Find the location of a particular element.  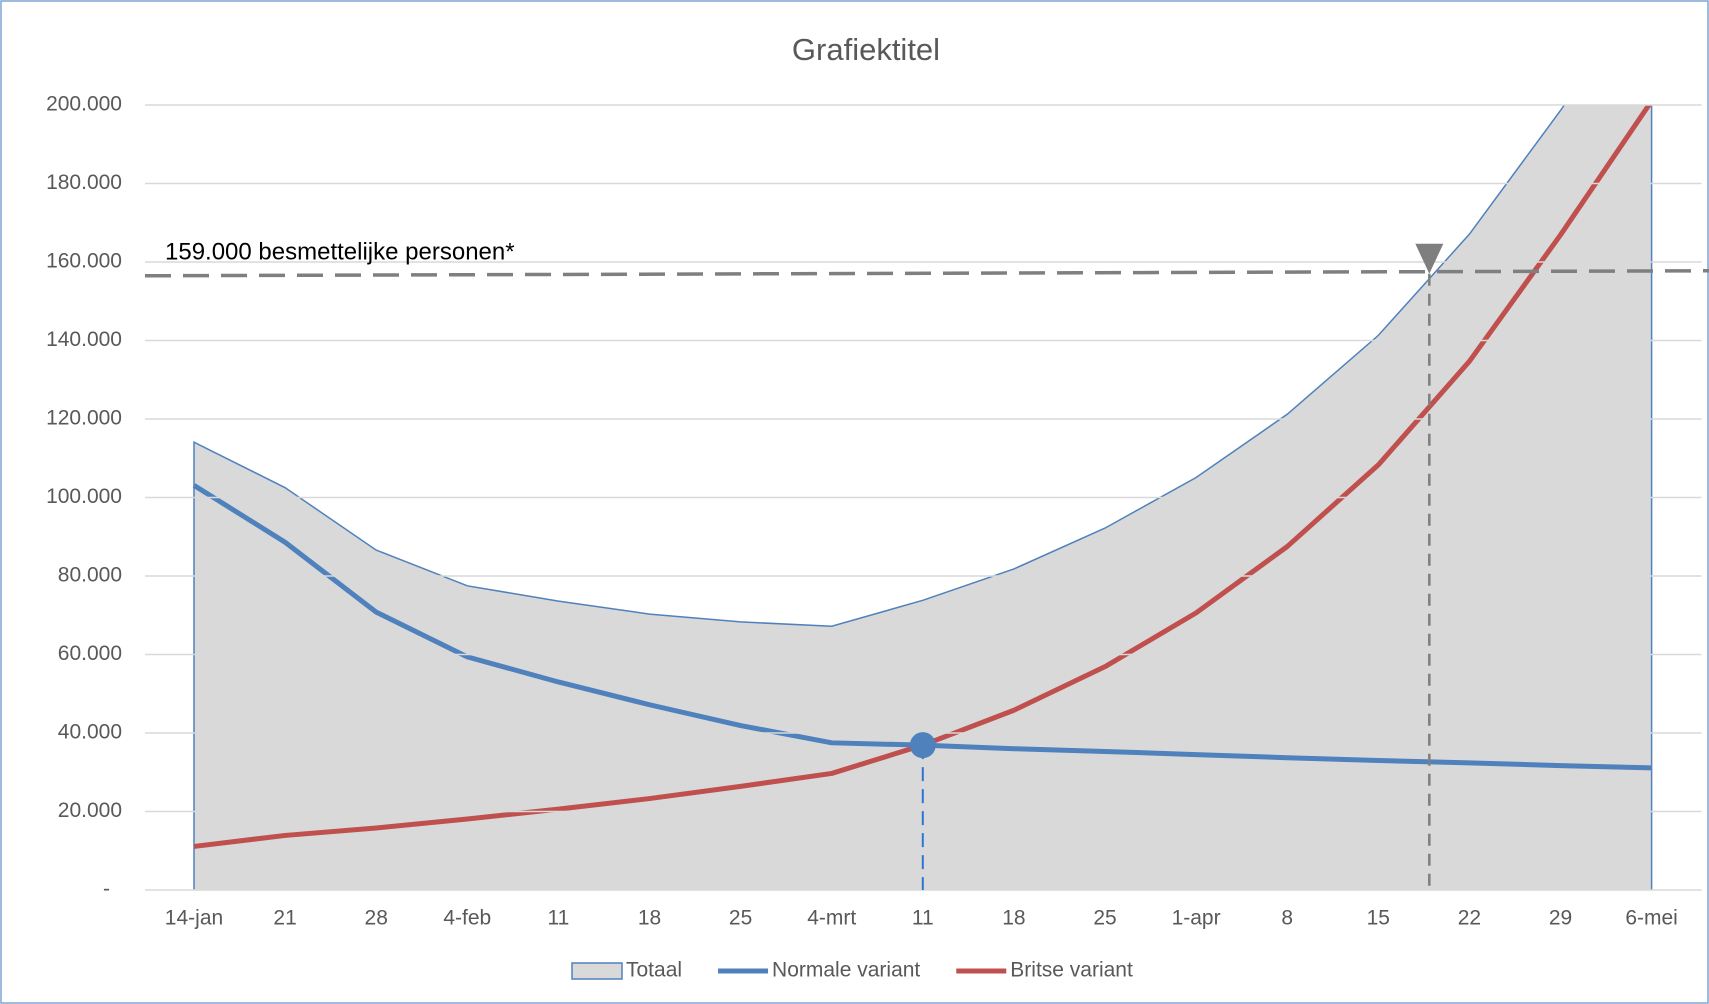

x-tick-label: 22 is located at coordinates (1469, 918).